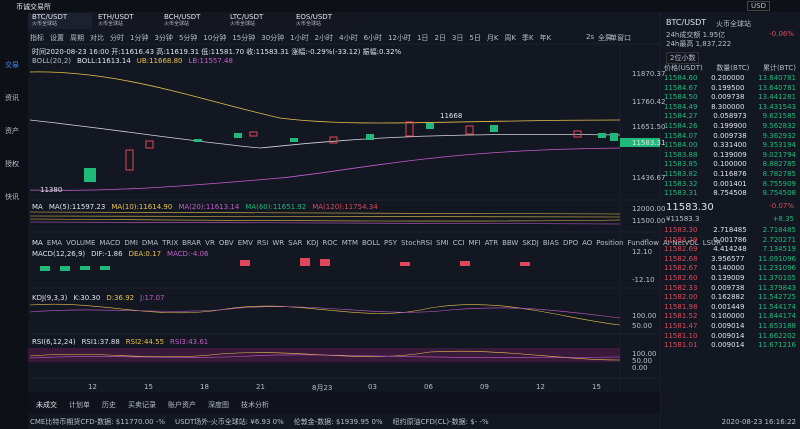 The height and width of the screenshot is (429, 800). I want to click on interval: 10分钟, so click(215, 38).